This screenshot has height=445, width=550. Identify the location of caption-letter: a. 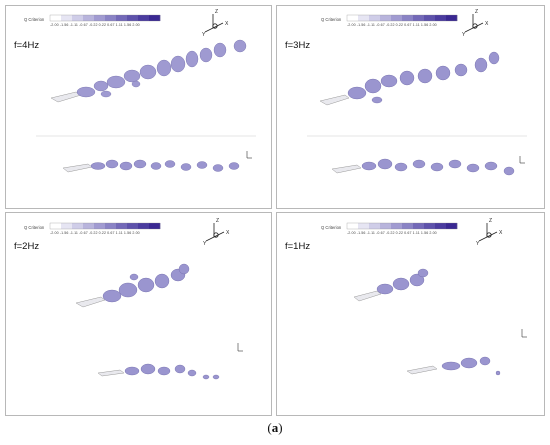
(275, 427).